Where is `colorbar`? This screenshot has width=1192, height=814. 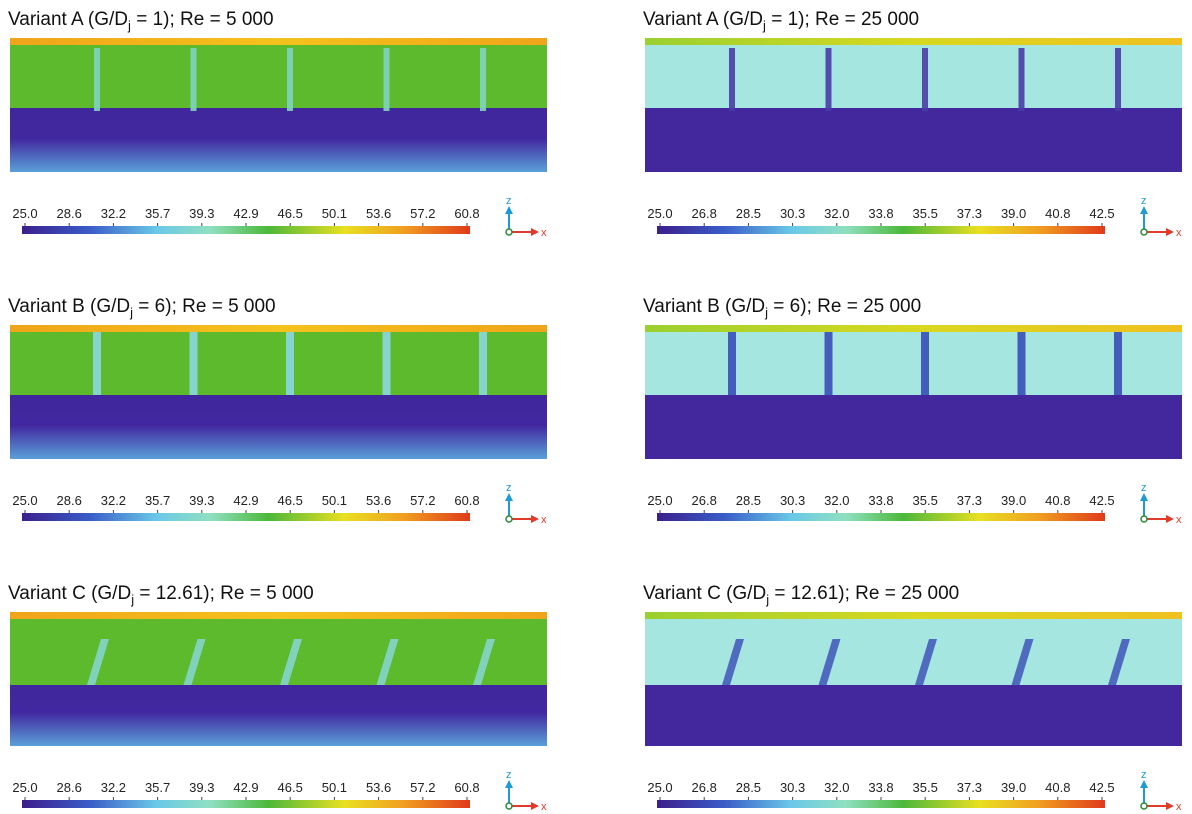 colorbar is located at coordinates (881, 230).